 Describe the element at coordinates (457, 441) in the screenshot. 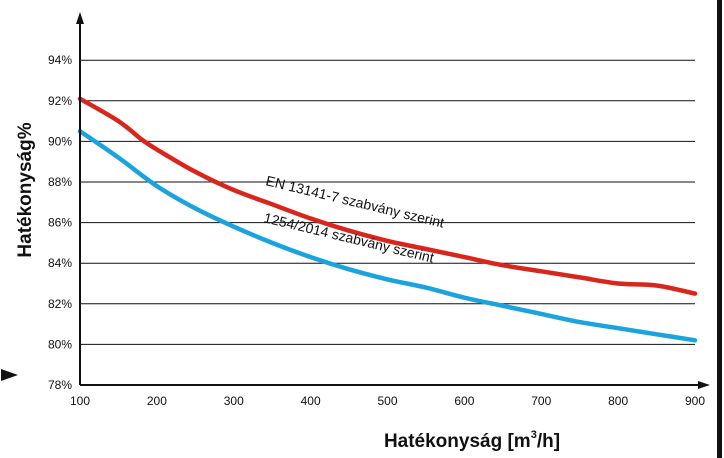

I see `x-axis-title-main: Hatékonyság [m` at that location.